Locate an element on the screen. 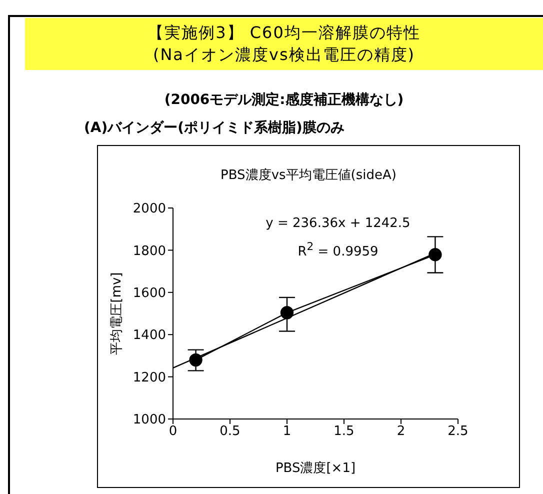 The image size is (543, 494). y-tick-label: 1600 is located at coordinates (149, 294).